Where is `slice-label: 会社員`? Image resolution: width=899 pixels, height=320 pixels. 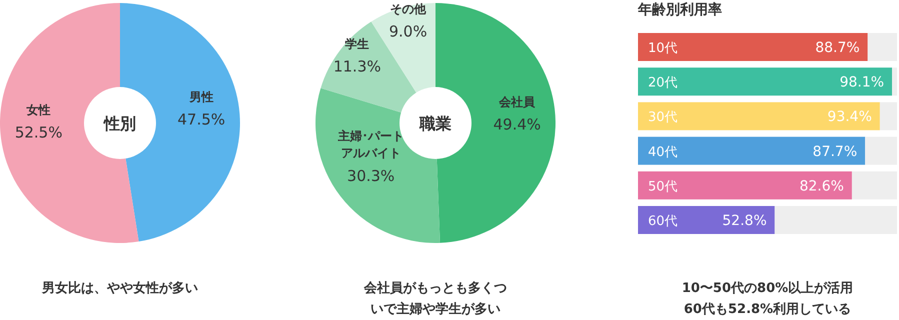
slice-label: 会社員 is located at coordinates (517, 103).